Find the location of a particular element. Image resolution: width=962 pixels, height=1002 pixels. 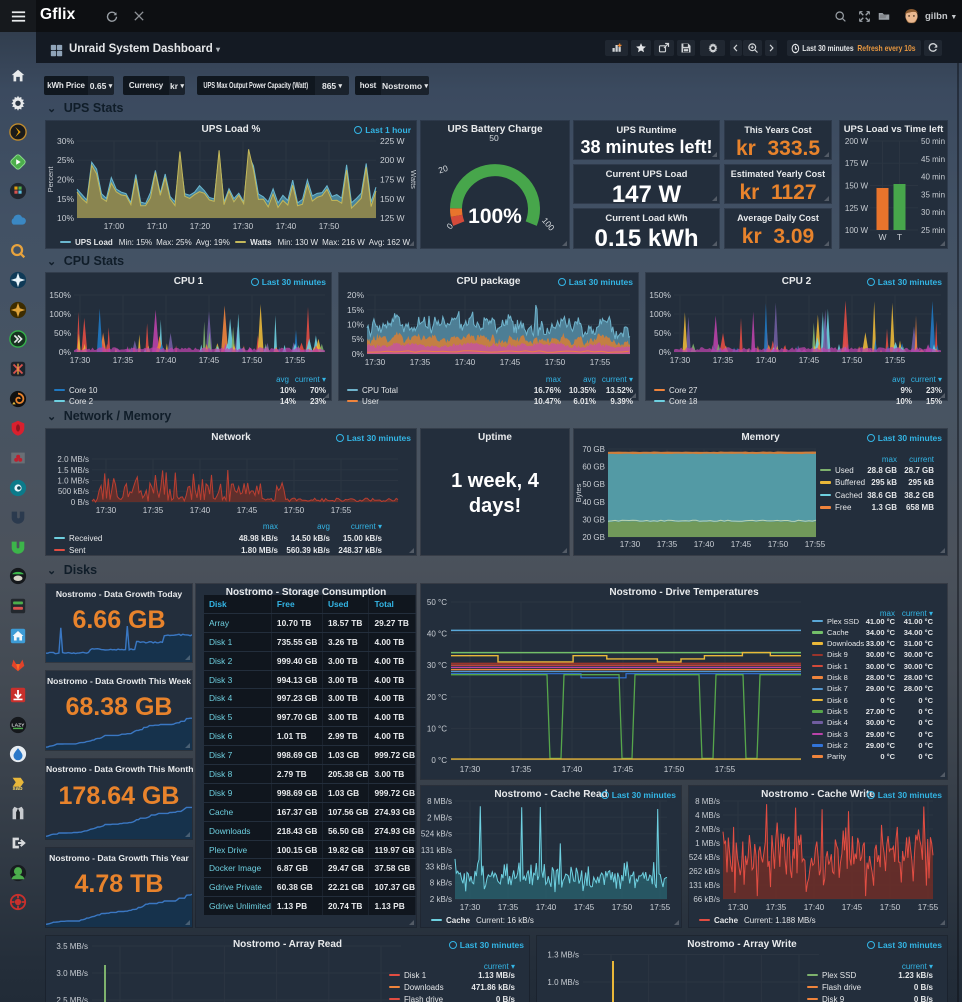

svg-text: T is located at coordinates (899, 237).